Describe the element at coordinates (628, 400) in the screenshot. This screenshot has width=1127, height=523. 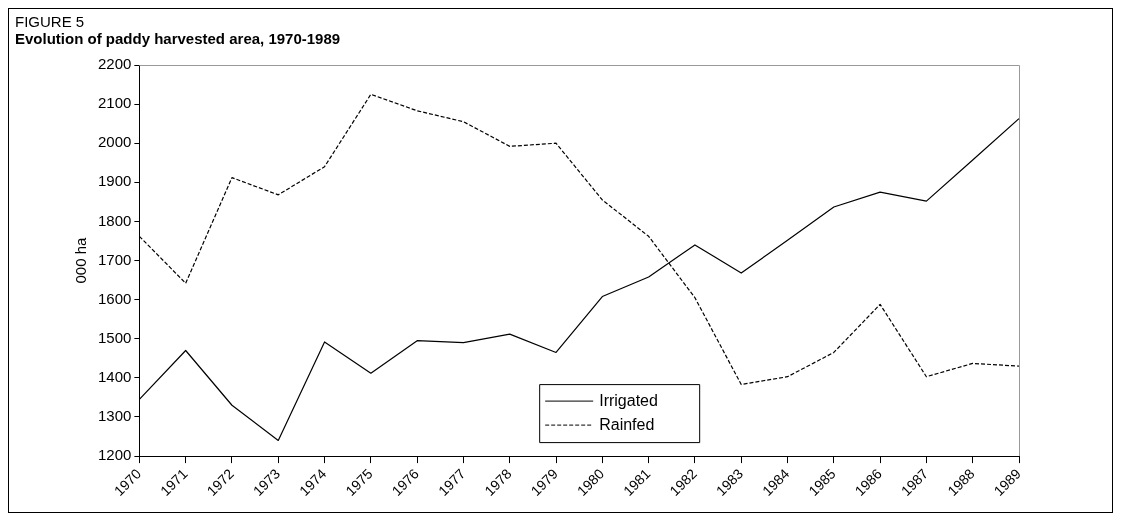
I see `legend-label: Irrigated` at that location.